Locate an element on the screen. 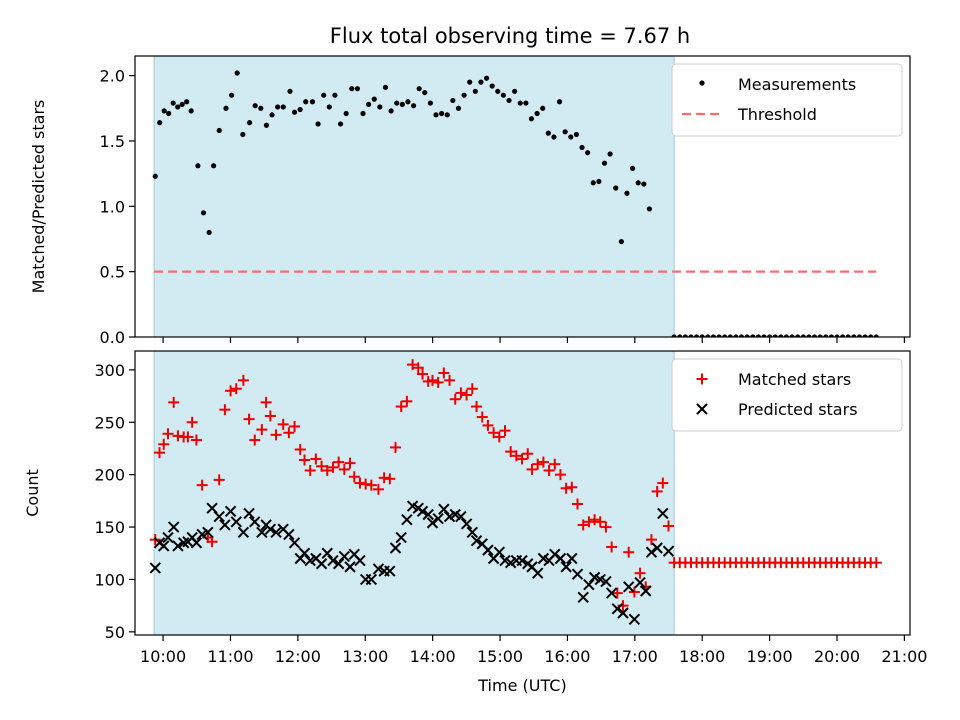  x-tick-label: 13:00 is located at coordinates (365, 656).